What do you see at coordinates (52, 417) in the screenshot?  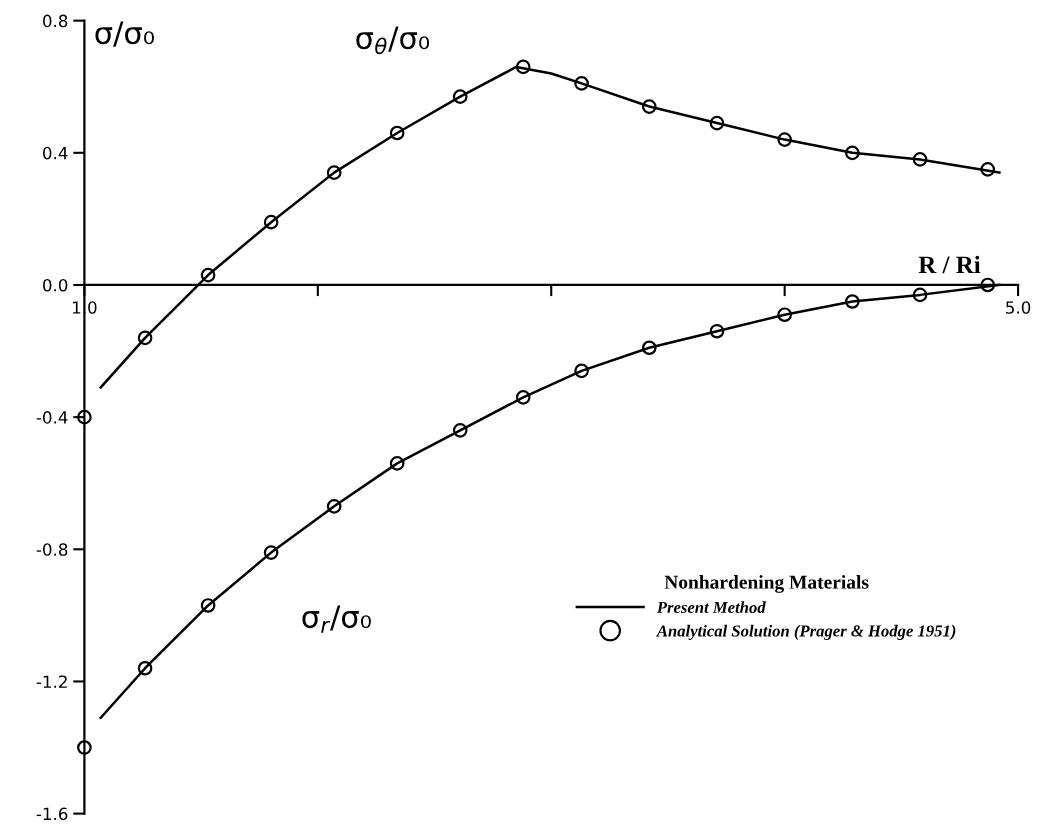 I see `y-tick-label: -0.4` at bounding box center [52, 417].